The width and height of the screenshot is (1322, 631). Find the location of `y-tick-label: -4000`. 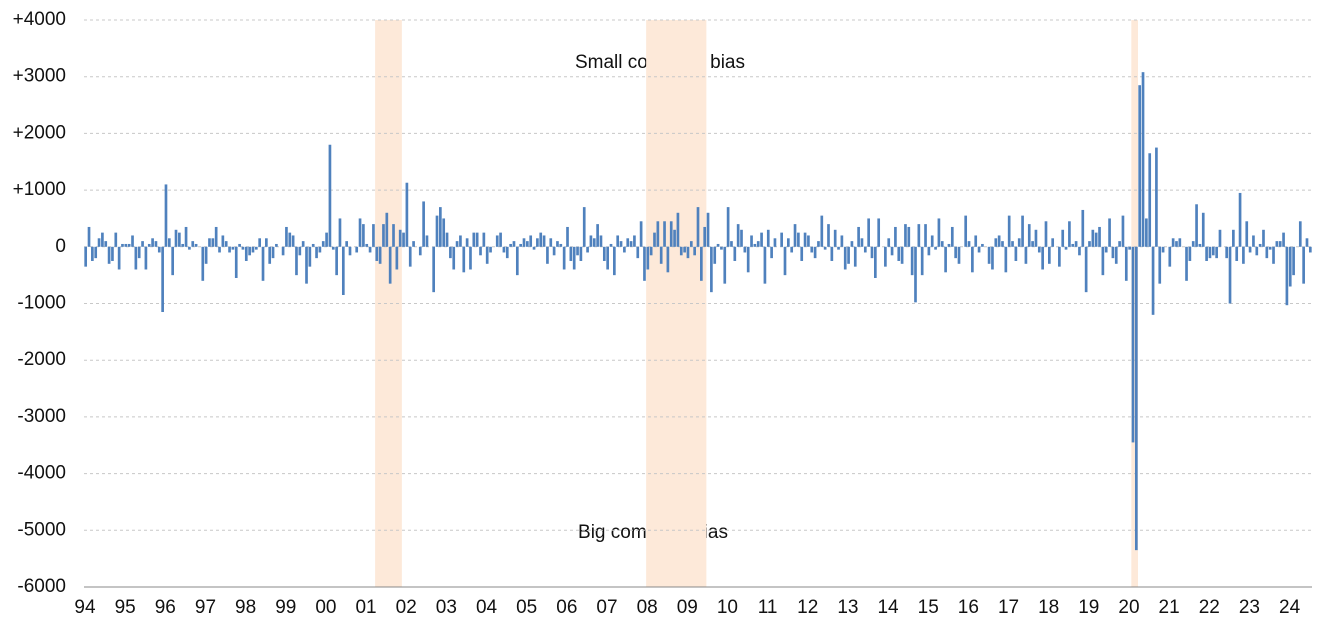

y-tick-label: -4000 is located at coordinates (41, 473).